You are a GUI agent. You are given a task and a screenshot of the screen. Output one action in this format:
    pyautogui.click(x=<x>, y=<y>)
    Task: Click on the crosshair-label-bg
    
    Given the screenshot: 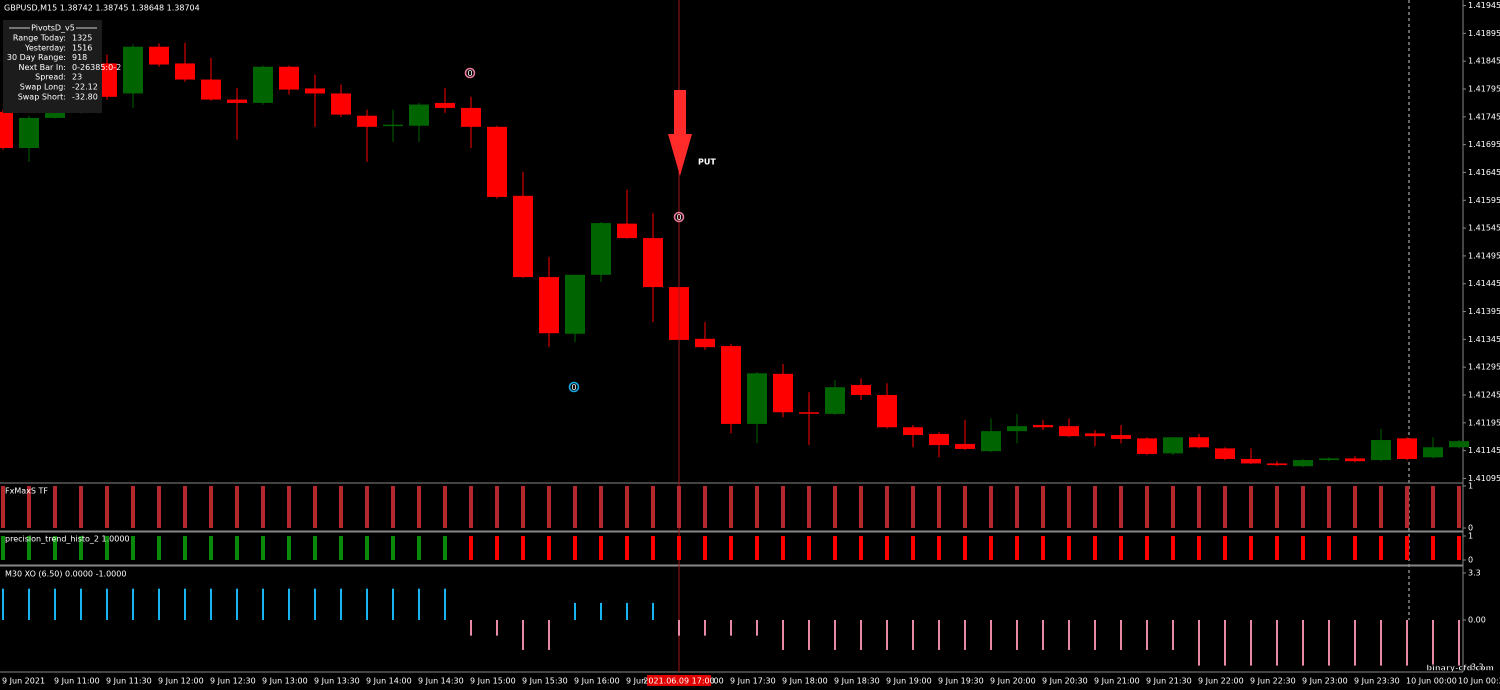 What is the action you would take?
    pyautogui.click(x=679, y=680)
    